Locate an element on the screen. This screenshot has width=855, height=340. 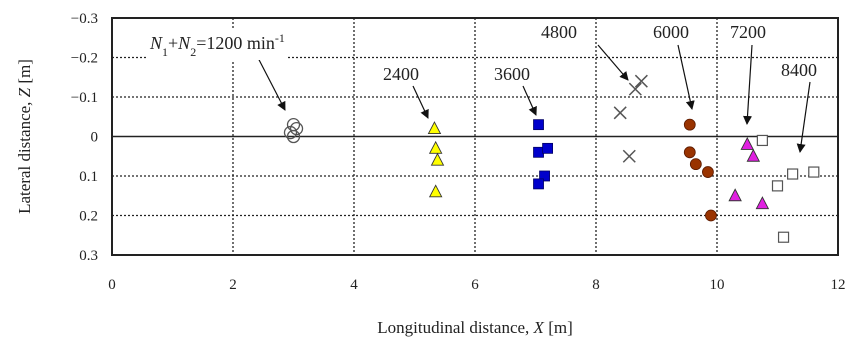
annotation-label-6000: 6000 is located at coordinates (671, 32).